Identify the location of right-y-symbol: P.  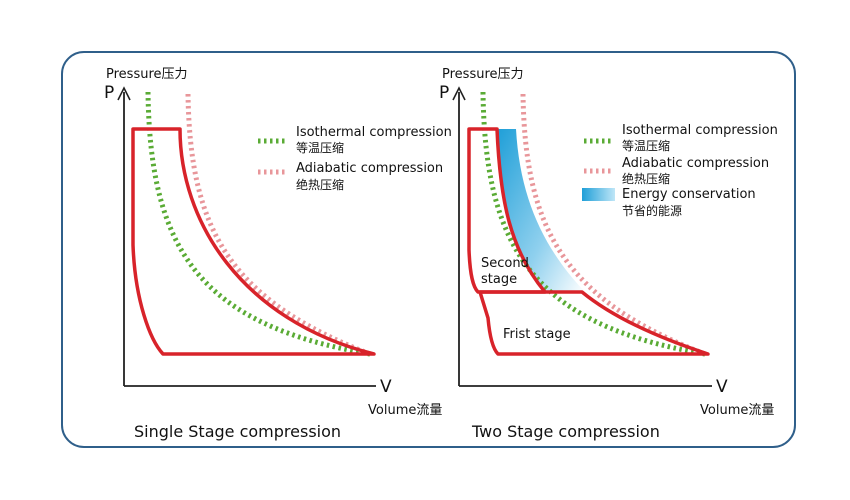
(444, 93).